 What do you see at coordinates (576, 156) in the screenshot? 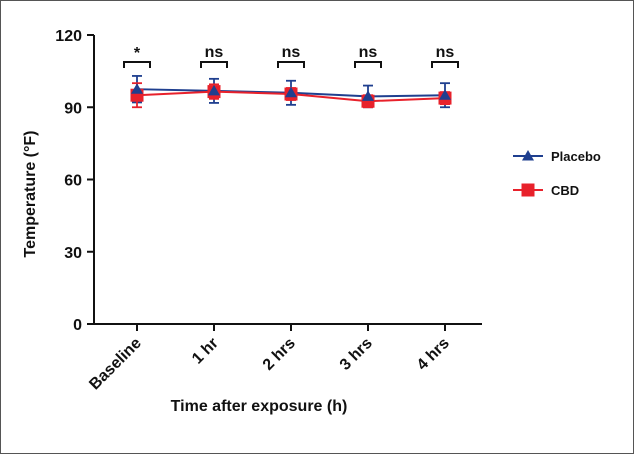
I see `legend-label: Placebo` at bounding box center [576, 156].